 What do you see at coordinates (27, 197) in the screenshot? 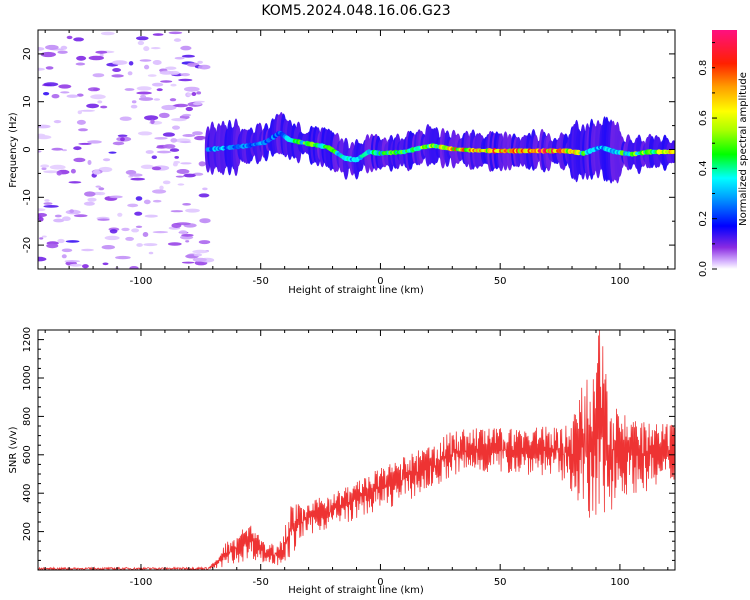
I see `y-tick-label: -10` at bounding box center [27, 197].